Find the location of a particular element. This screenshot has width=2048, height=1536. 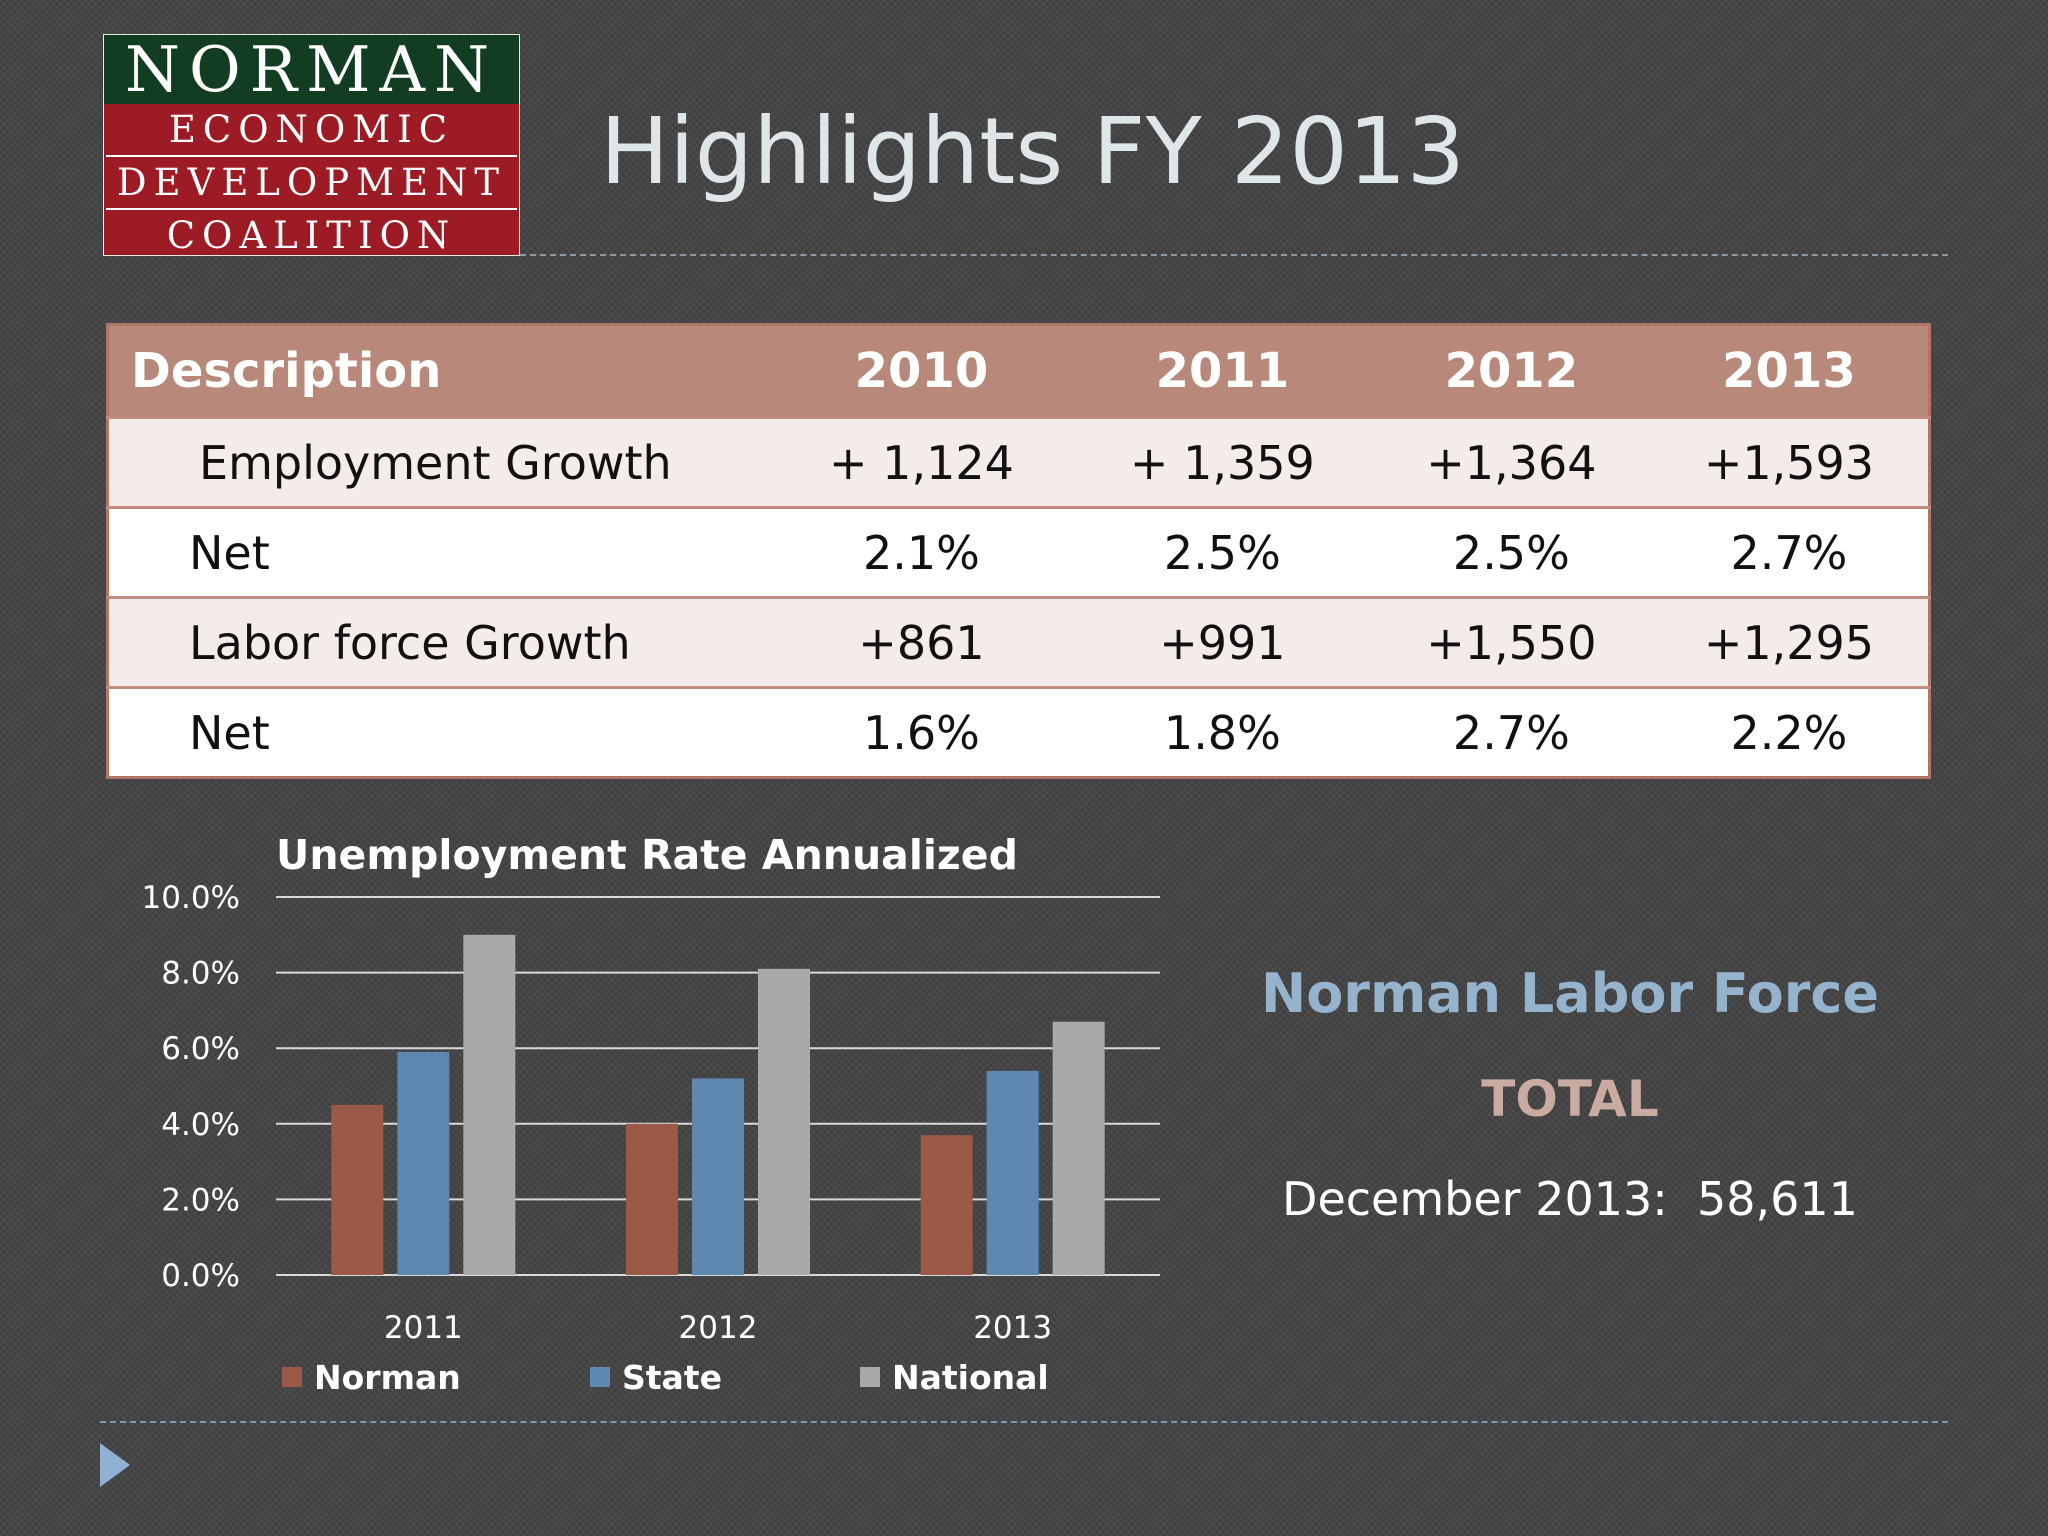

y-tick-label: 4.0% is located at coordinates (200, 1125).